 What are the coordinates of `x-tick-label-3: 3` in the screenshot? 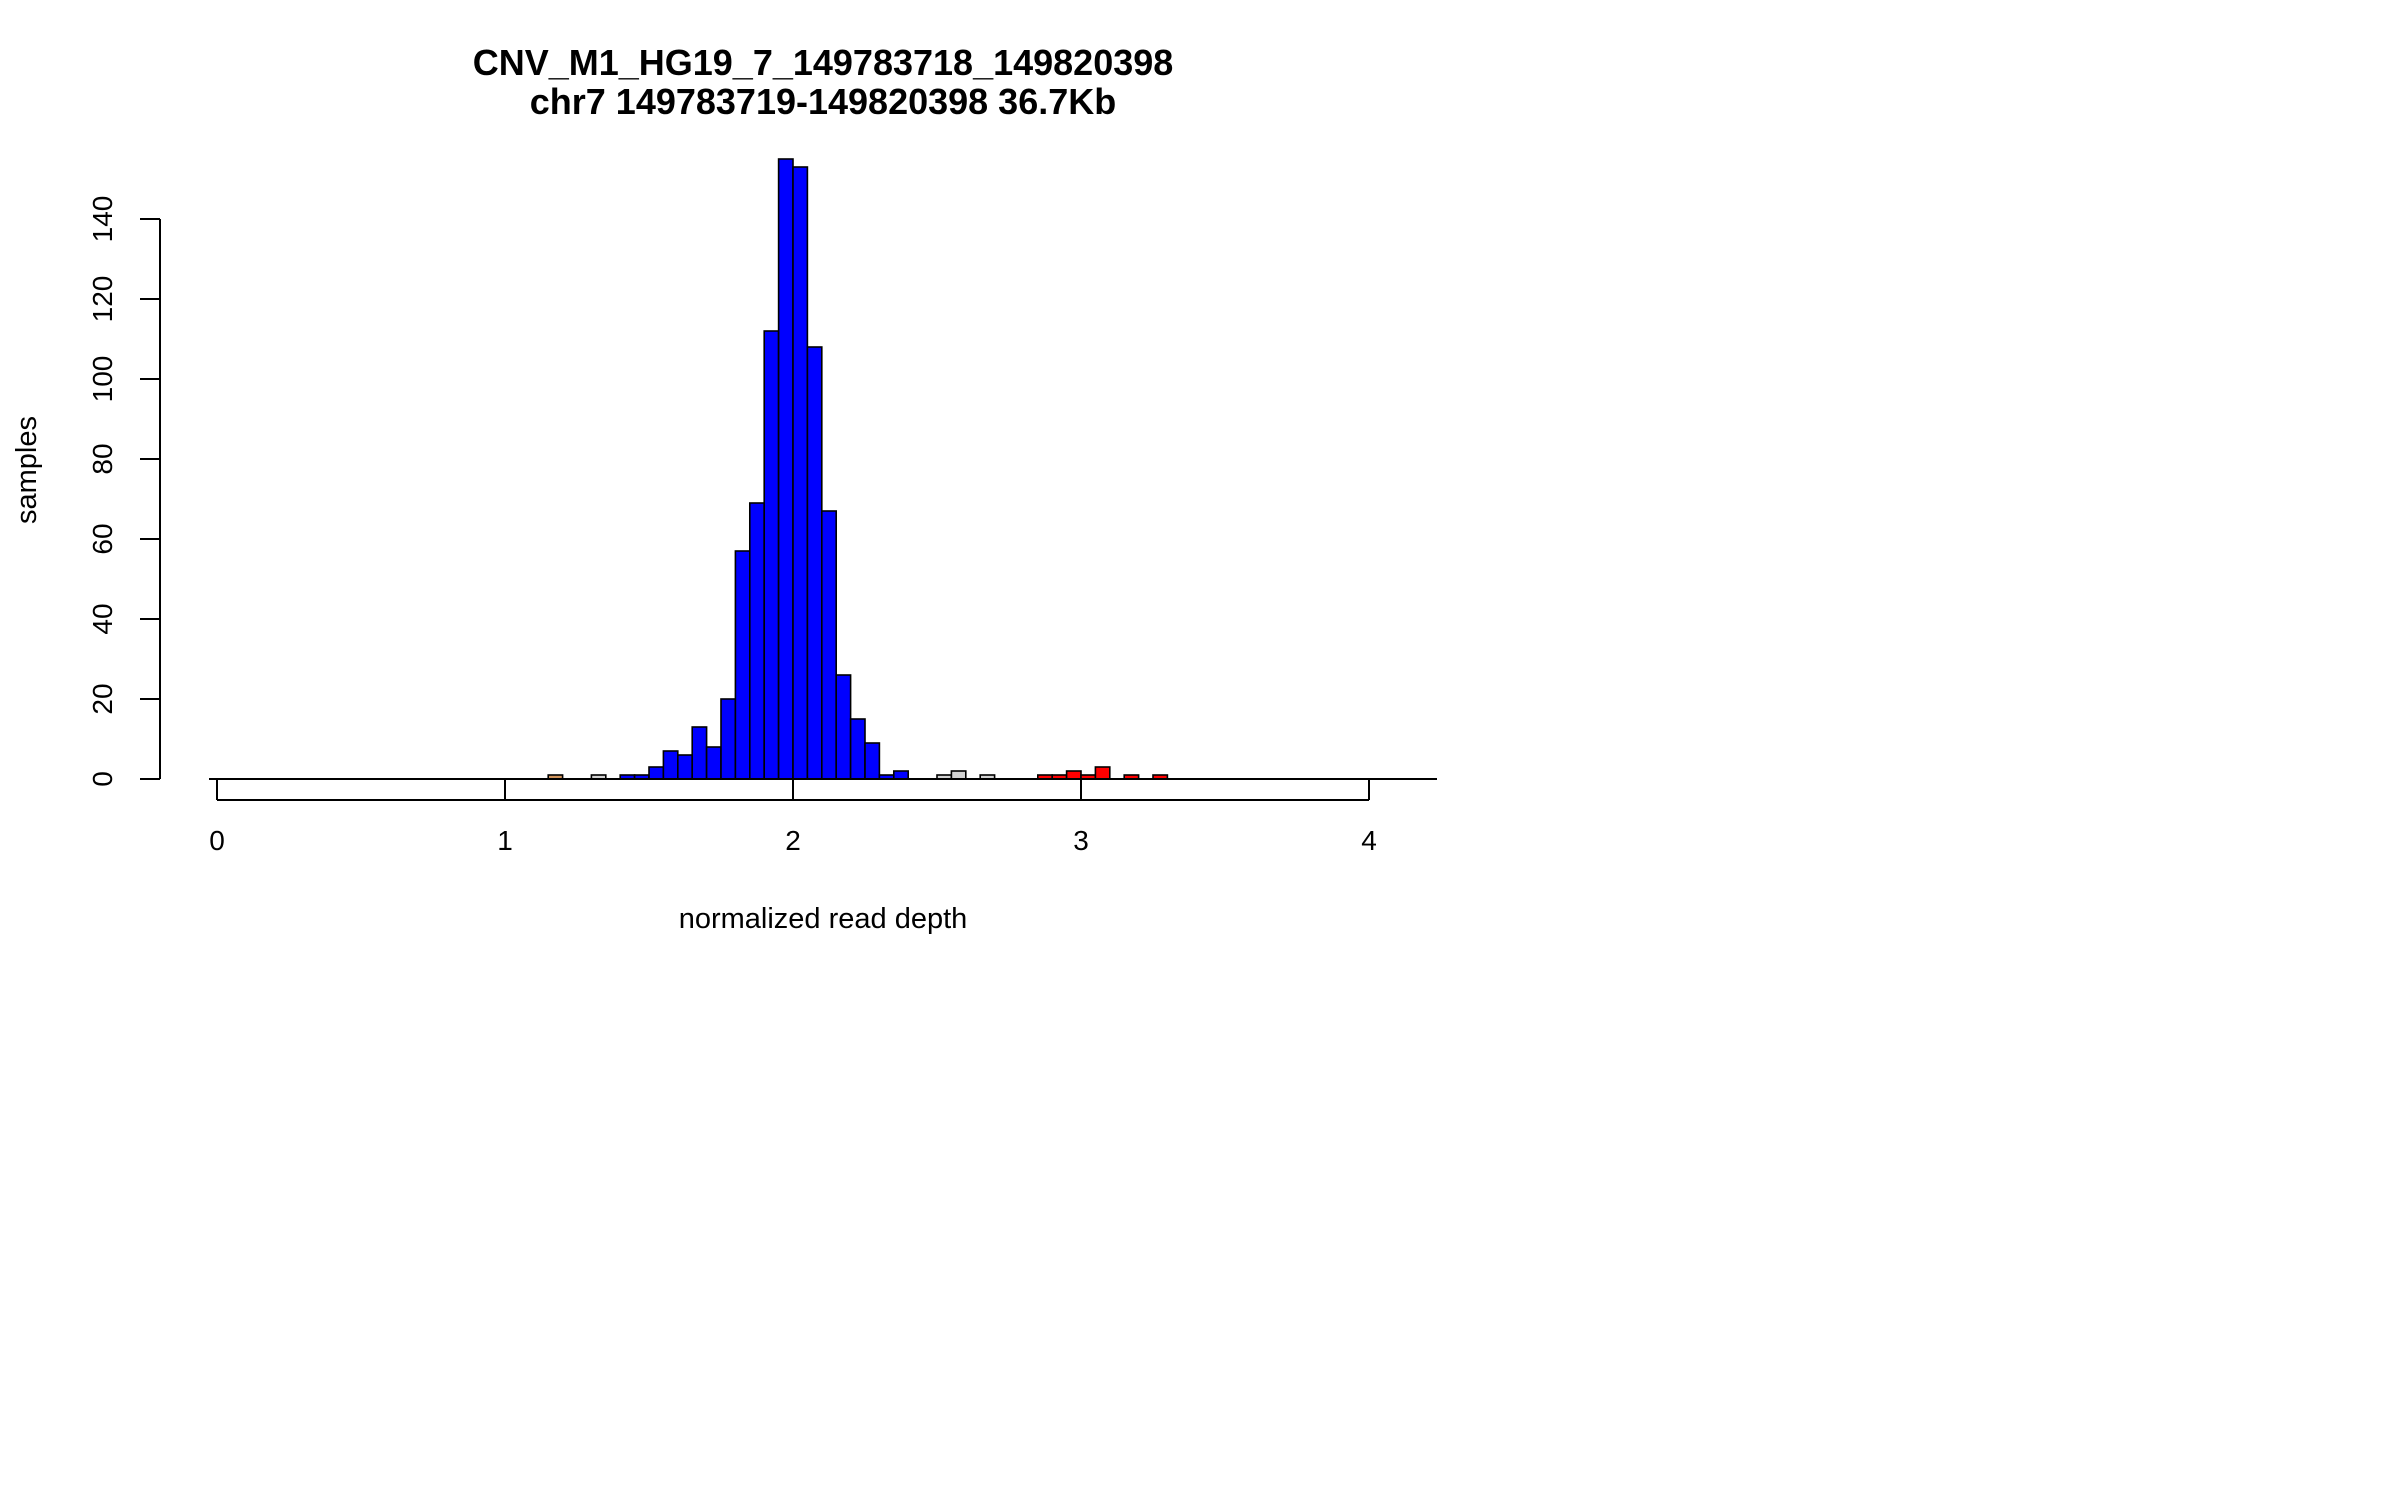 It's located at (1081, 840).